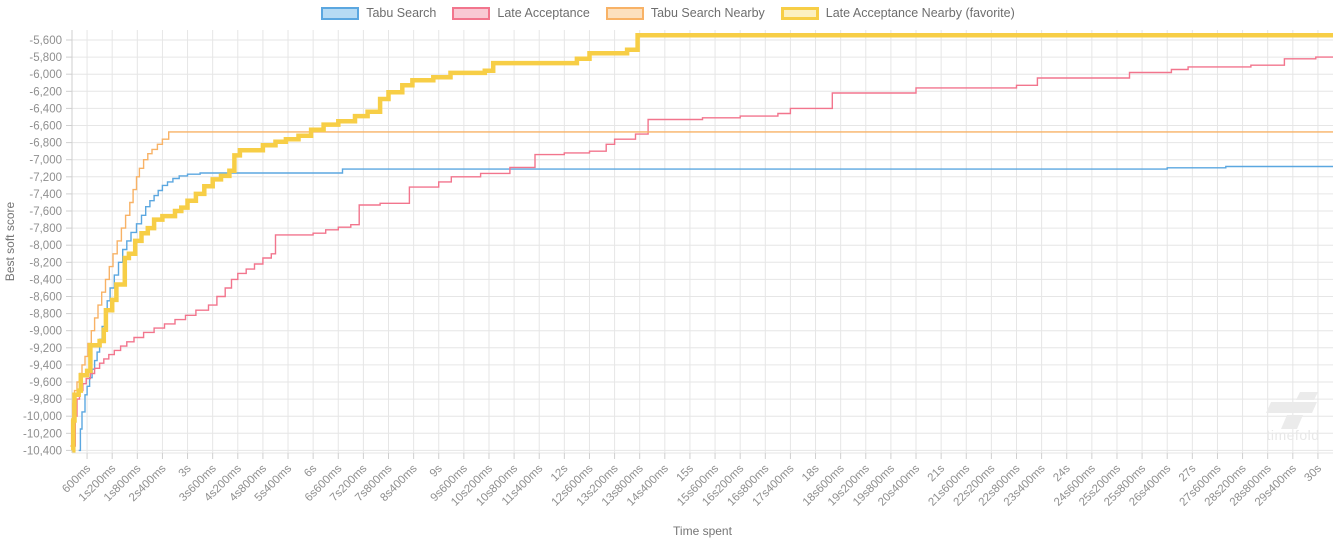 This screenshot has width=1336, height=542. What do you see at coordinates (42, 451) in the screenshot?
I see `y-tick-label: -10,400` at bounding box center [42, 451].